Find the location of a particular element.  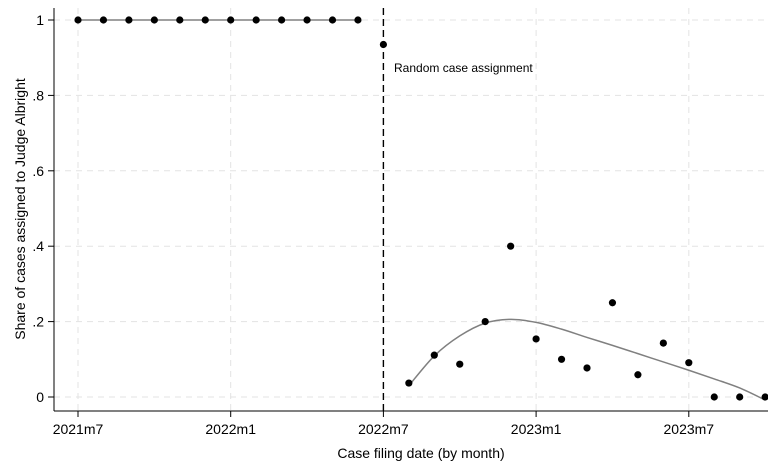

annotation-label: Random case assignment is located at coordinates (463, 68).